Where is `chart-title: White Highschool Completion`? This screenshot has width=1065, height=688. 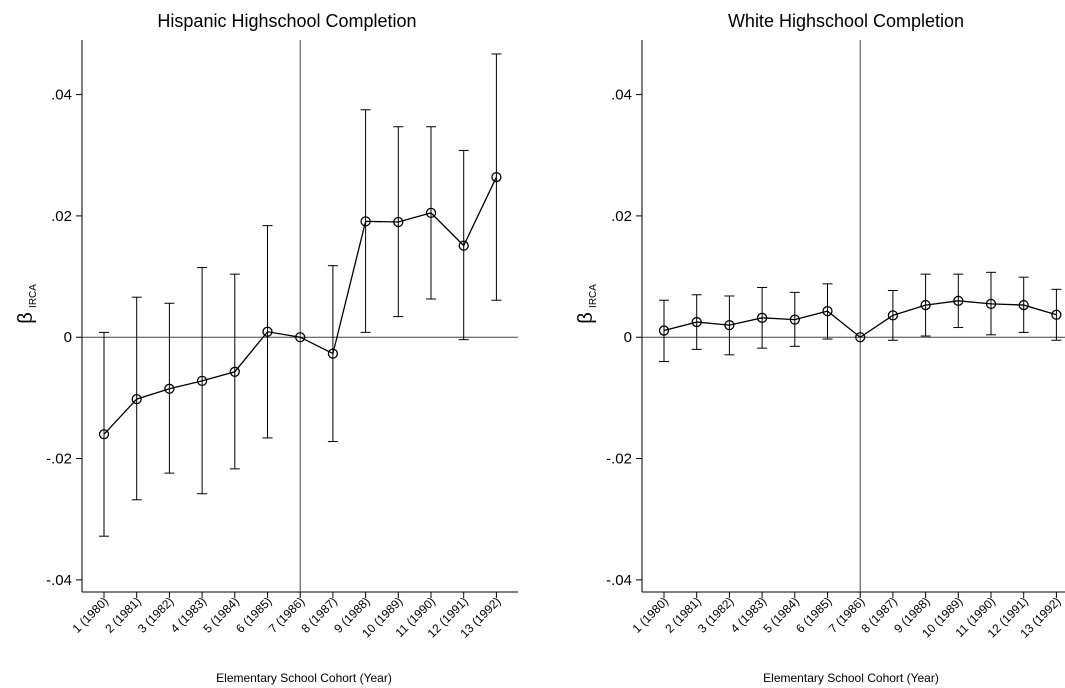 chart-title: White Highschool Completion is located at coordinates (846, 21).